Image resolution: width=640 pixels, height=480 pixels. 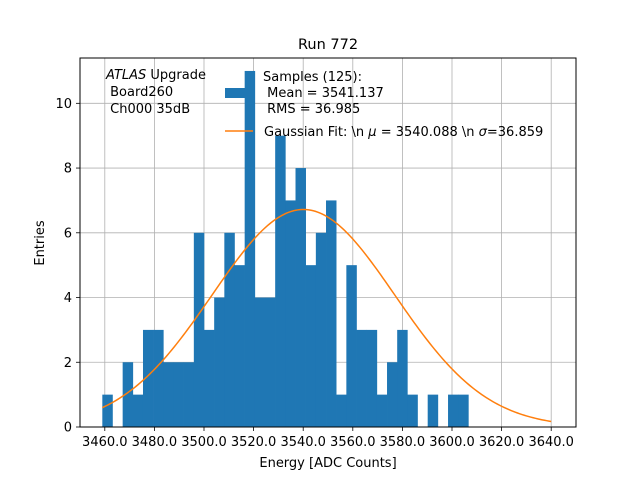 I want to click on y-tick-label: 0, so click(x=68, y=428).